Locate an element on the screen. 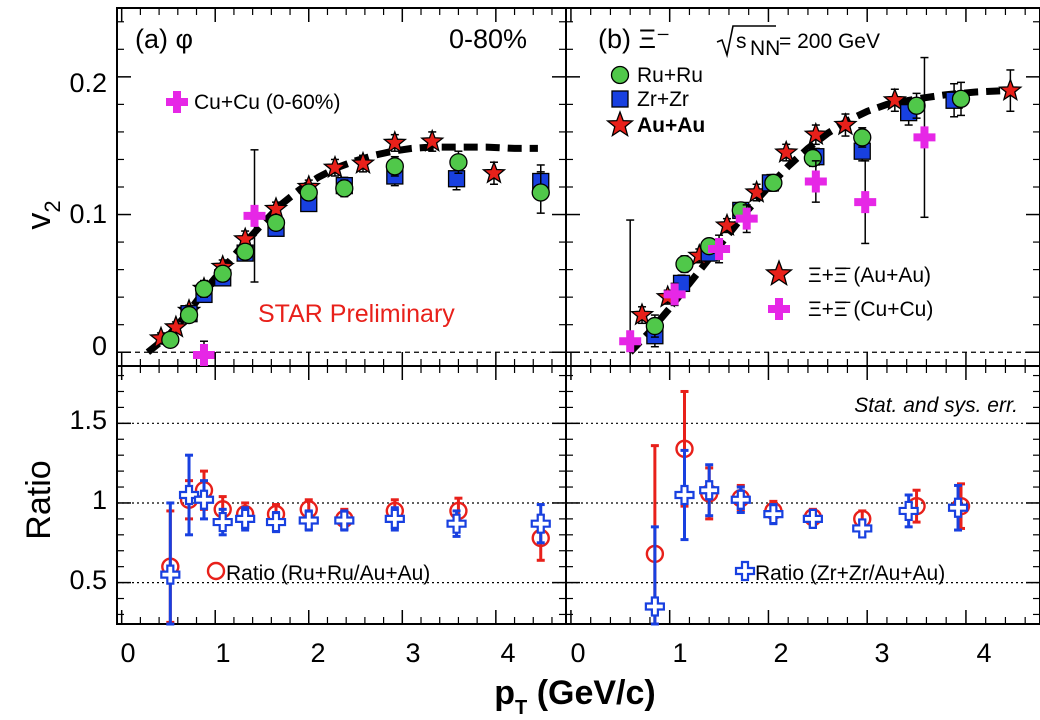 Image resolution: width=1040 pixels, height=720 pixels. panel-a-centrality: 0-80% is located at coordinates (488, 39).